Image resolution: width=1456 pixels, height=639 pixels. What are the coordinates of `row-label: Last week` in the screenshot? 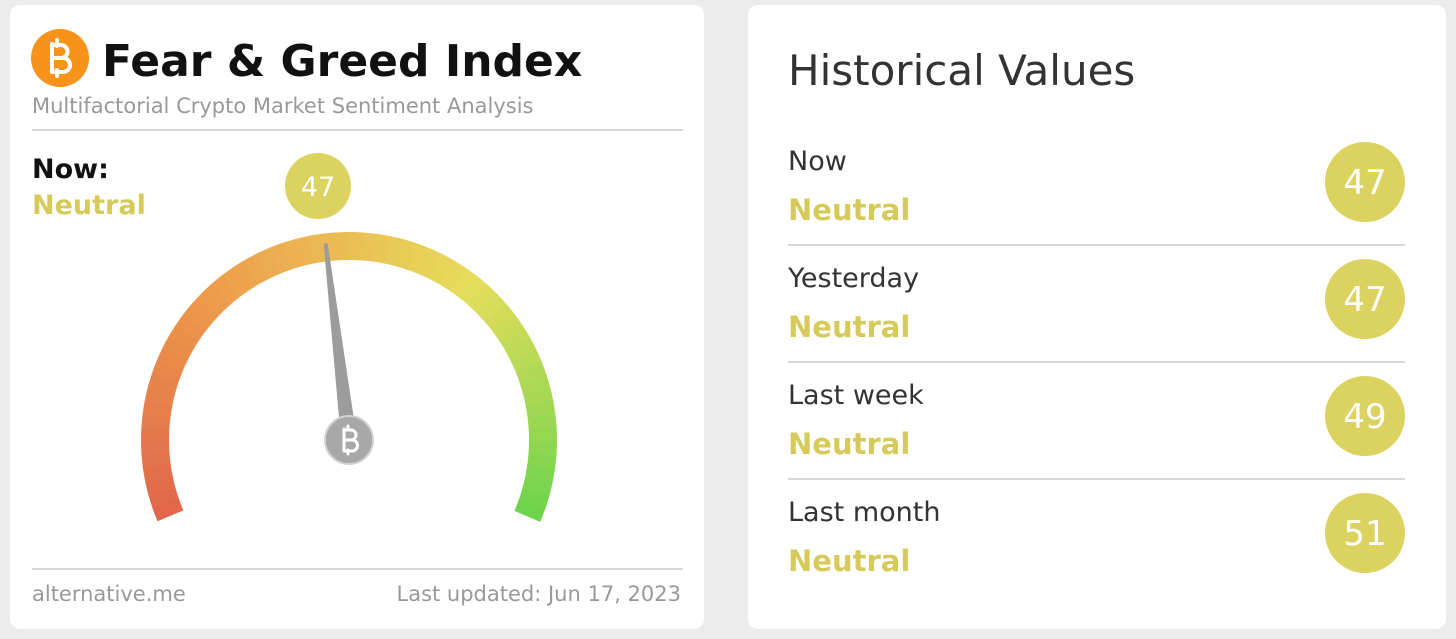 It's located at (856, 395).